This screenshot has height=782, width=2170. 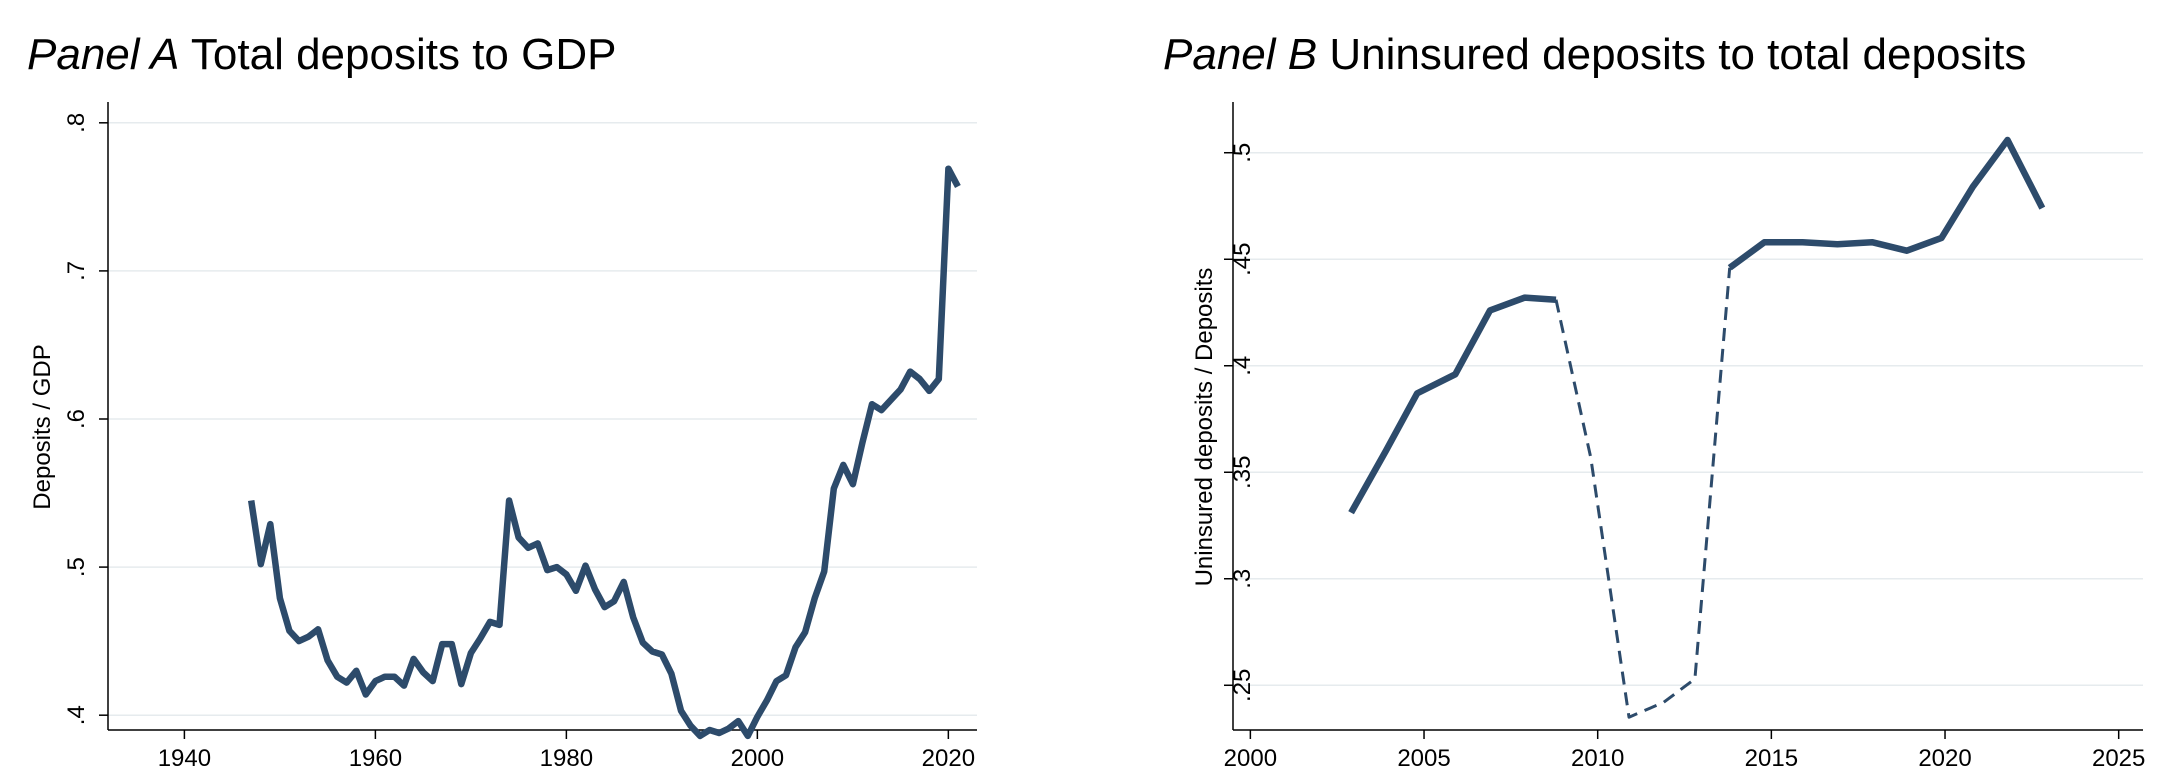 What do you see at coordinates (1423, 758) in the screenshot?
I see `panel-b-x-tick-label: 2005` at bounding box center [1423, 758].